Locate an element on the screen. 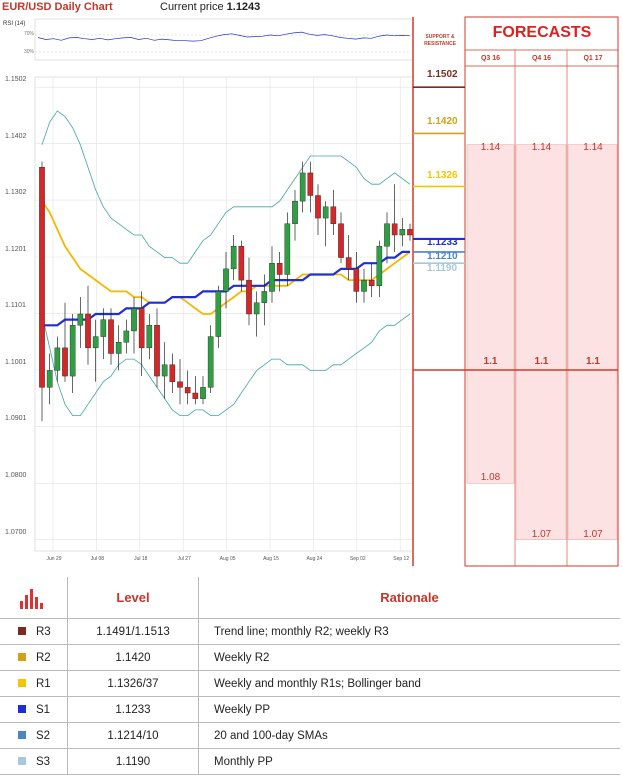 This screenshot has height=778, width=623. y-tick-label: 1.1201 is located at coordinates (16, 249).